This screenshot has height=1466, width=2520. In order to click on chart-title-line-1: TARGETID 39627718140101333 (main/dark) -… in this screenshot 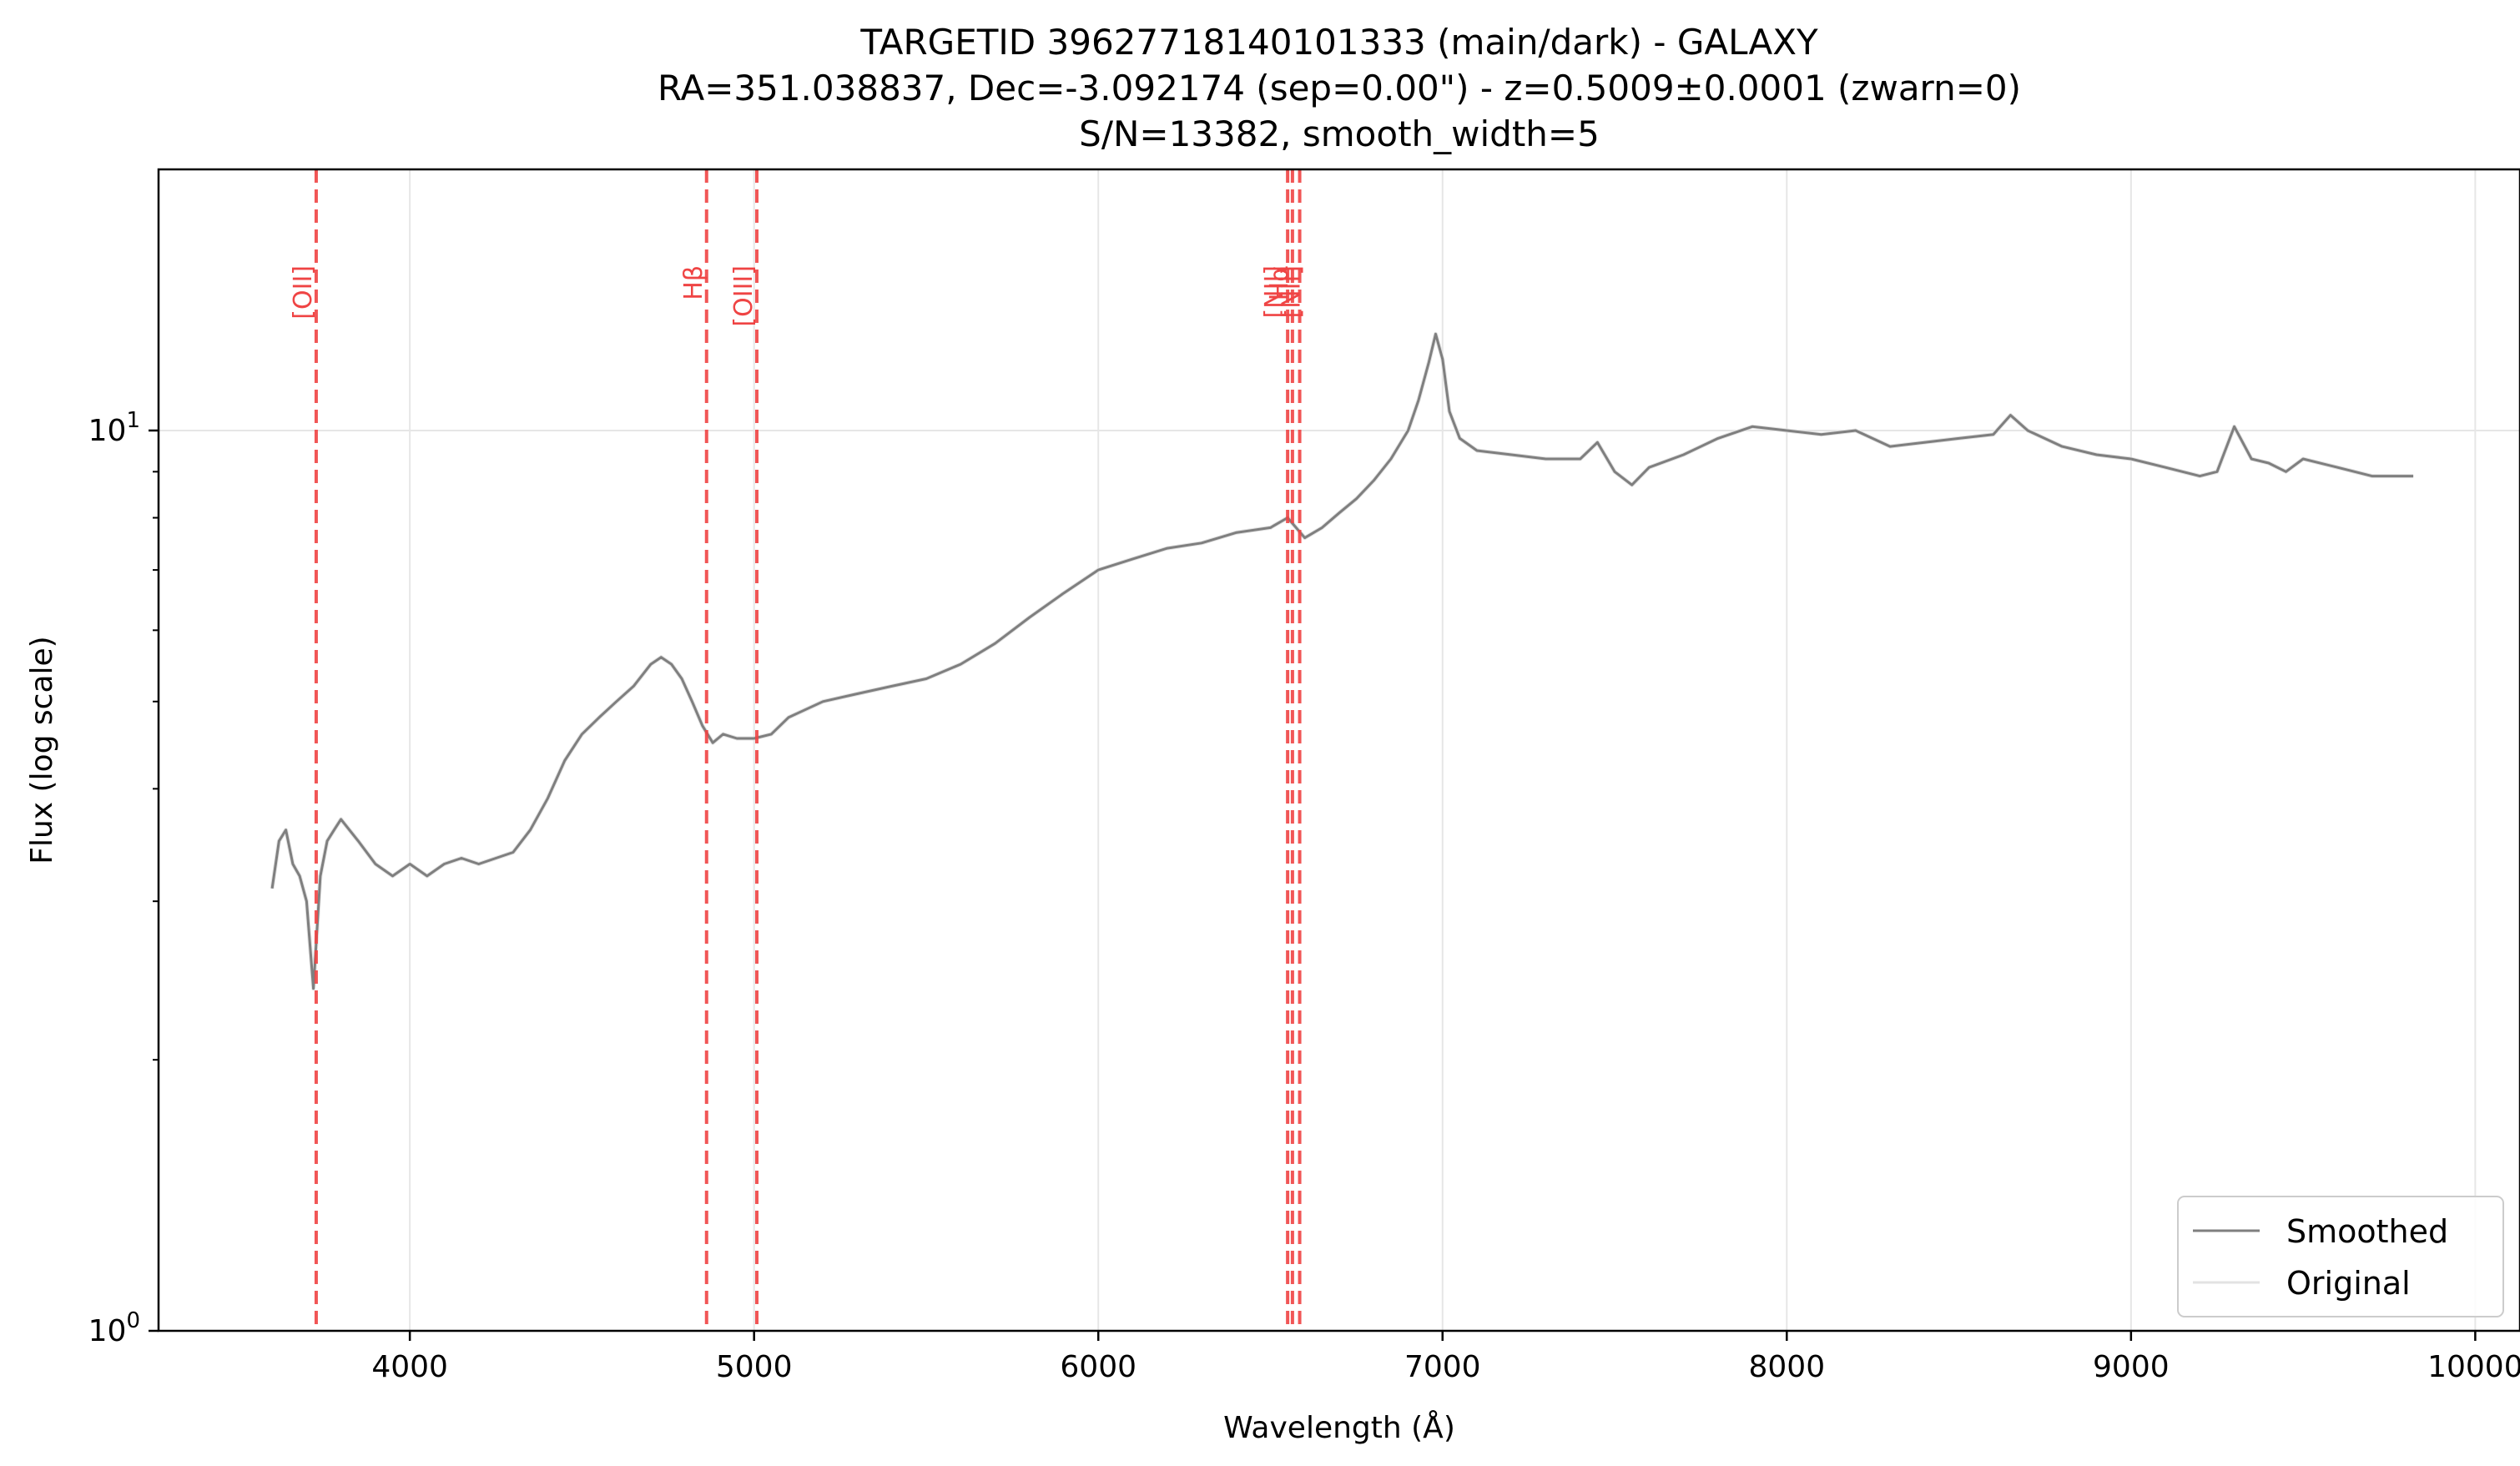, I will do `click(1338, 42)`.